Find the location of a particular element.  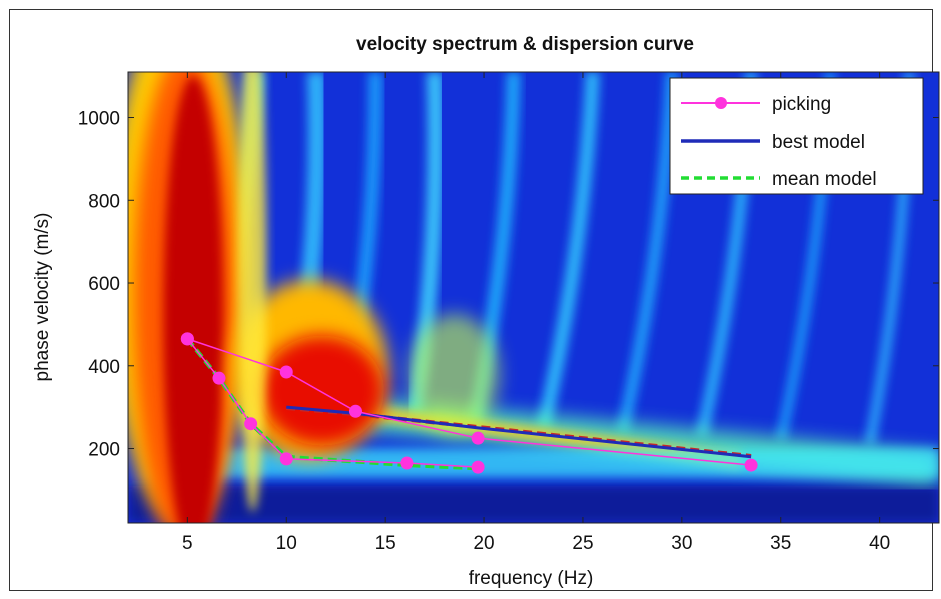

x-tick-label: 25 is located at coordinates (582, 543).